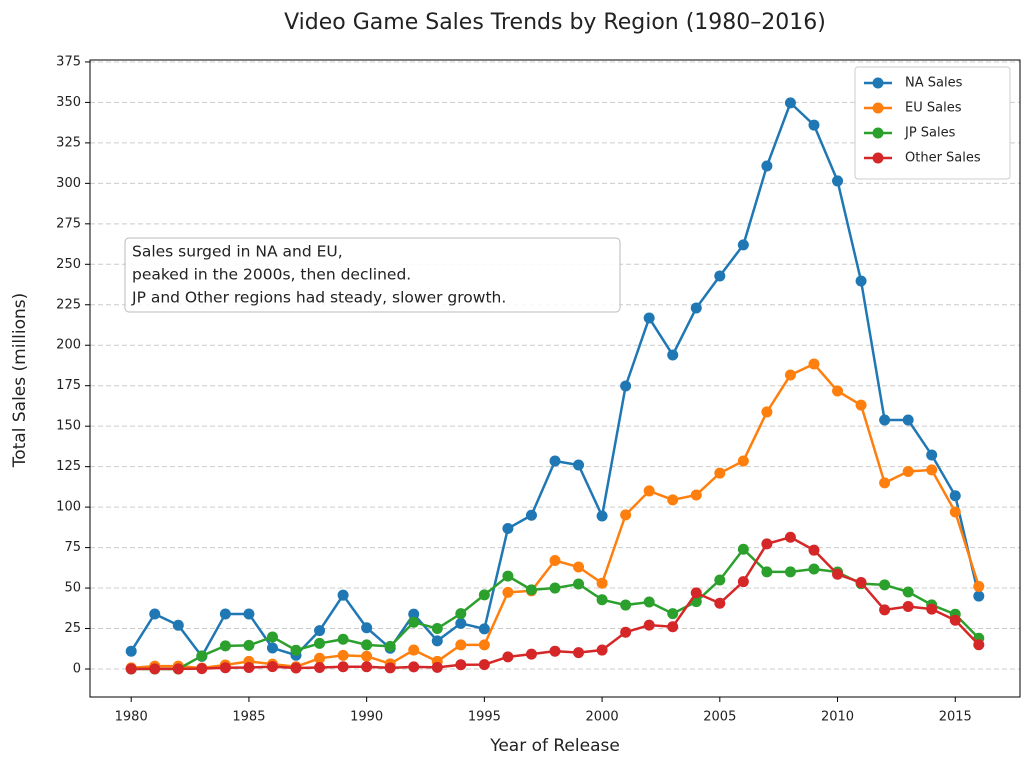 The image size is (1031, 768). I want to click on y-tick-label: 0, so click(77, 668).